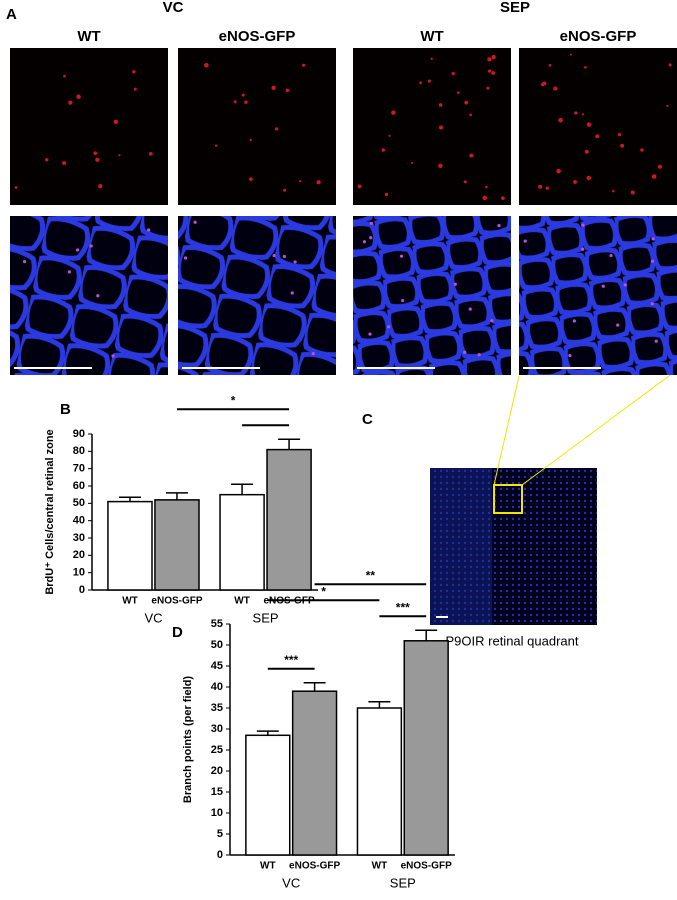 Image resolution: width=677 pixels, height=900 pixels. What do you see at coordinates (217, 792) in the screenshot?
I see `y-tick-label: 15` at bounding box center [217, 792].